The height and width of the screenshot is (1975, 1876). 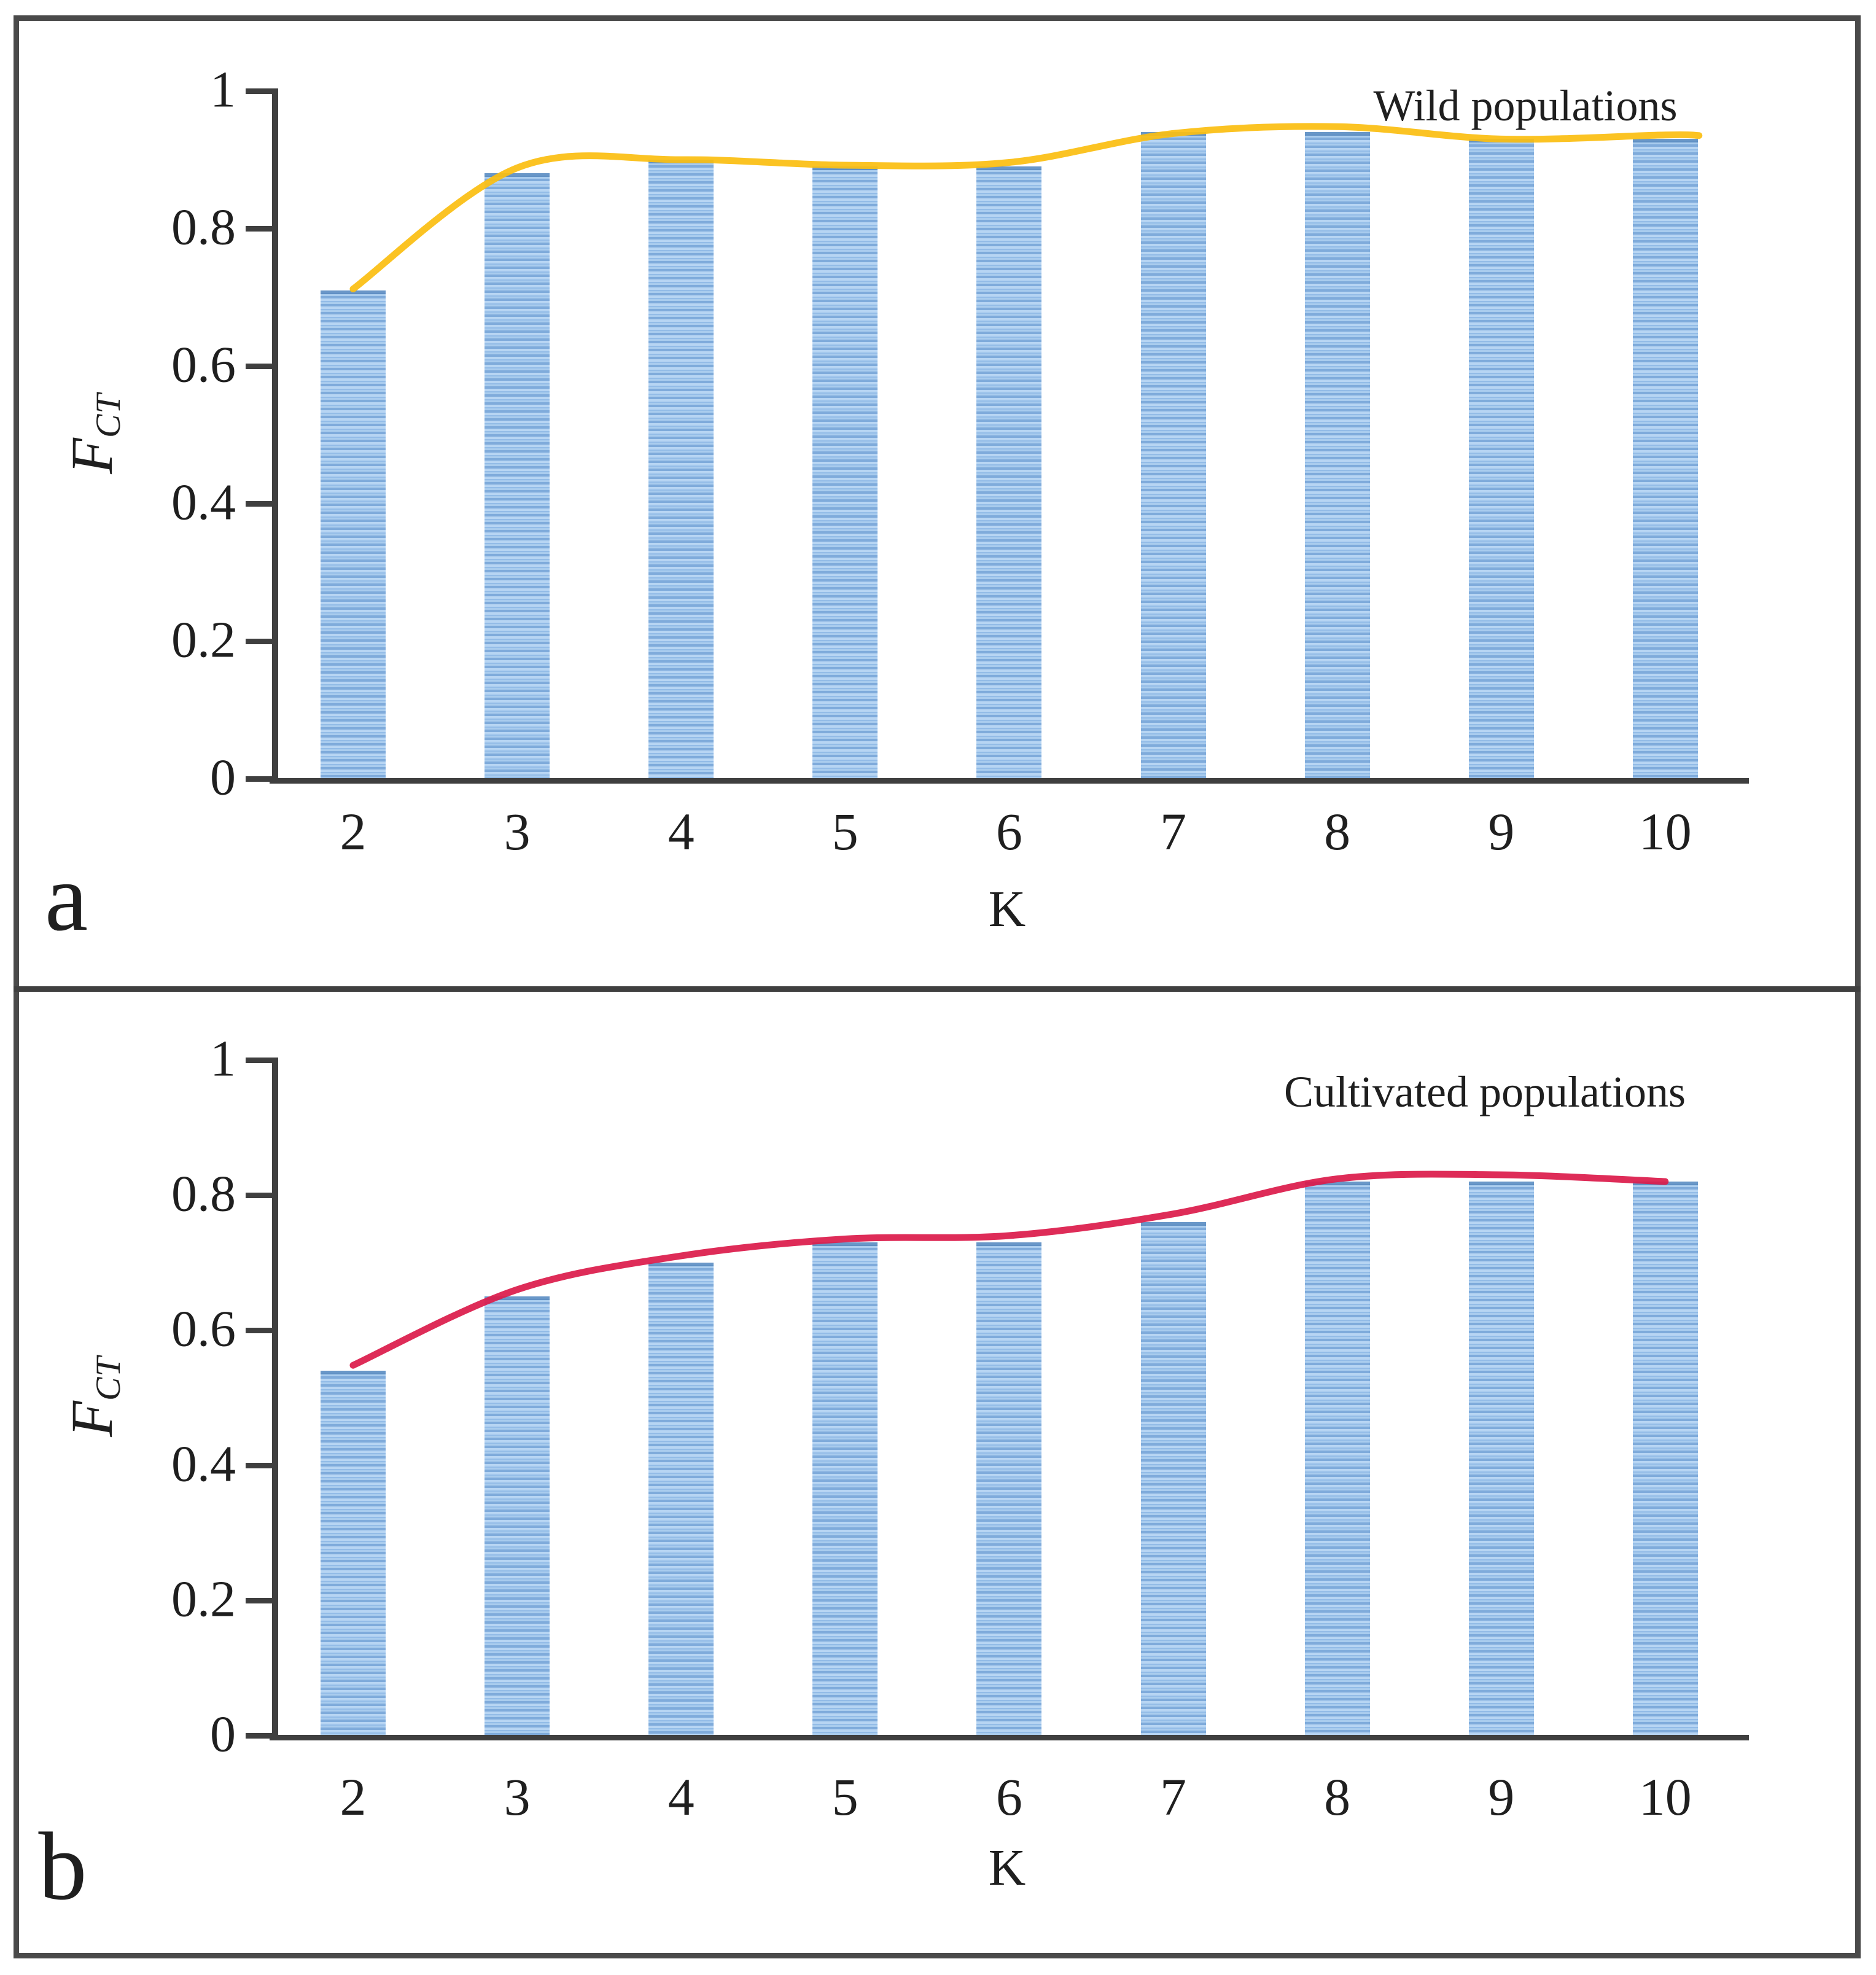 What do you see at coordinates (1007, 910) in the screenshot?
I see `x-axis-title-a: K` at bounding box center [1007, 910].